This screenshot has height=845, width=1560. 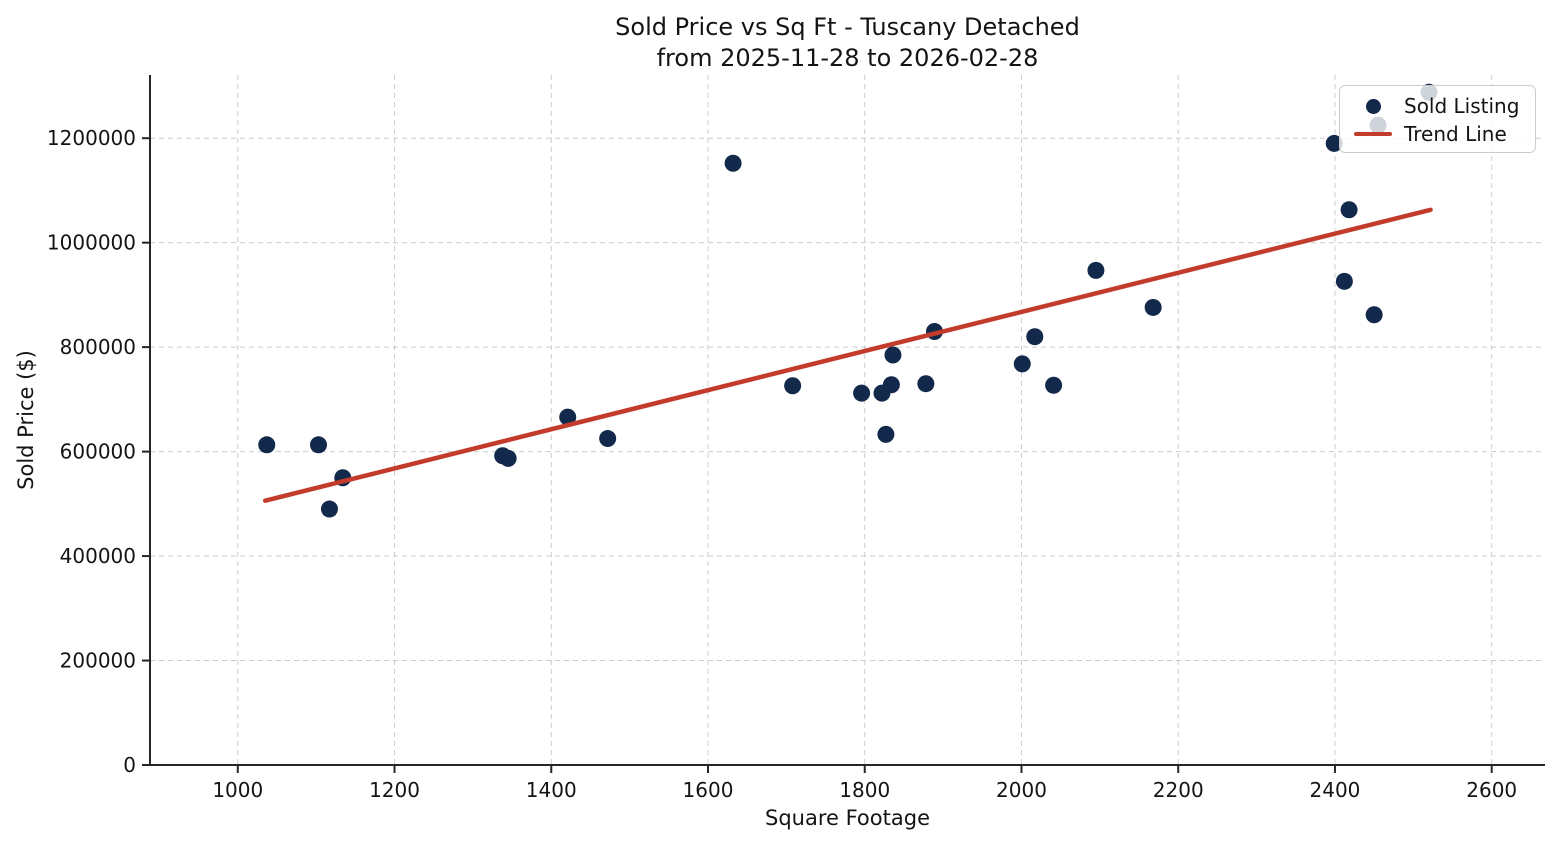 What do you see at coordinates (708, 790) in the screenshot?
I see `x-tick-label: 1600` at bounding box center [708, 790].